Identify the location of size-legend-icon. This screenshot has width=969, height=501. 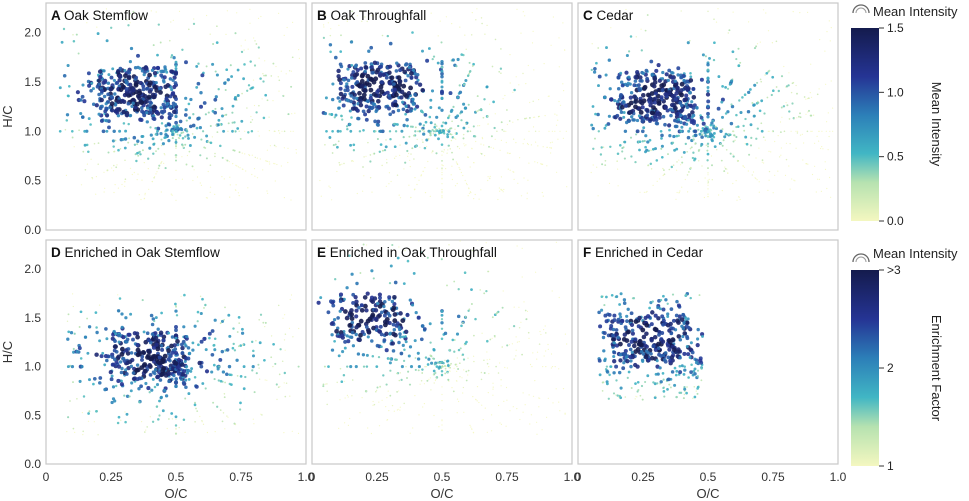
(861, 258).